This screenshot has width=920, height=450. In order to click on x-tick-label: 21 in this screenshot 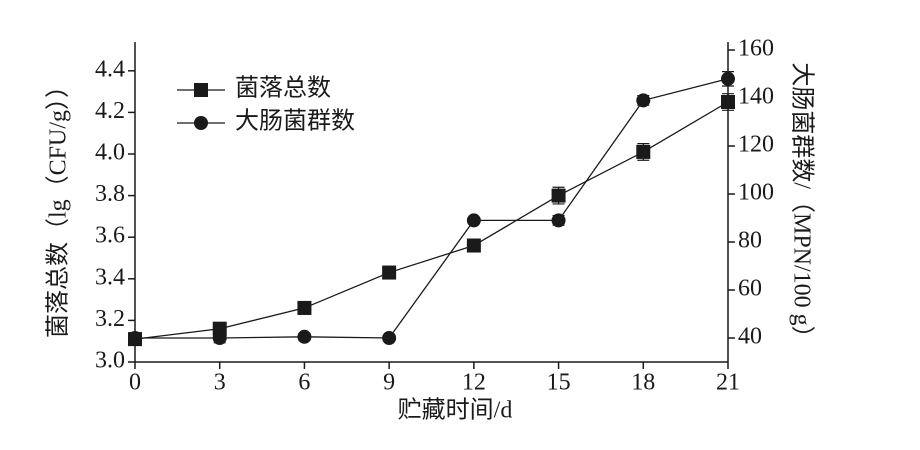, I will do `click(728, 383)`.